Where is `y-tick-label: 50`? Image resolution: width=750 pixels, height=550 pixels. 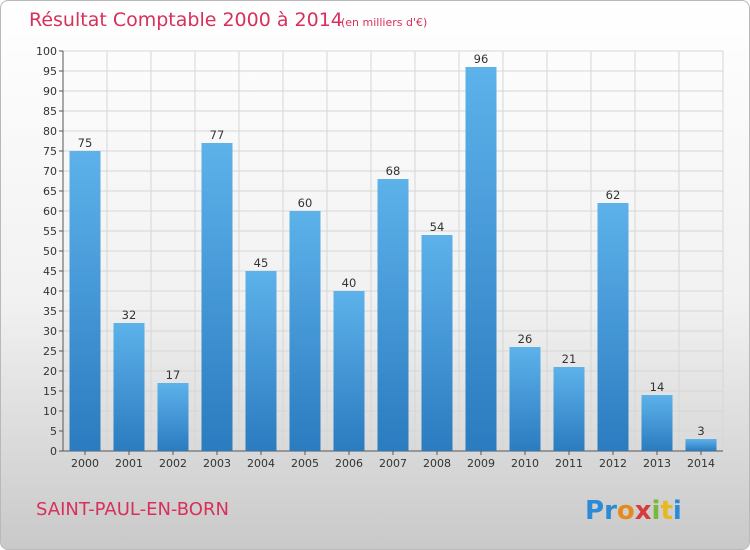 y-tick-label: 50 is located at coordinates (50, 251).